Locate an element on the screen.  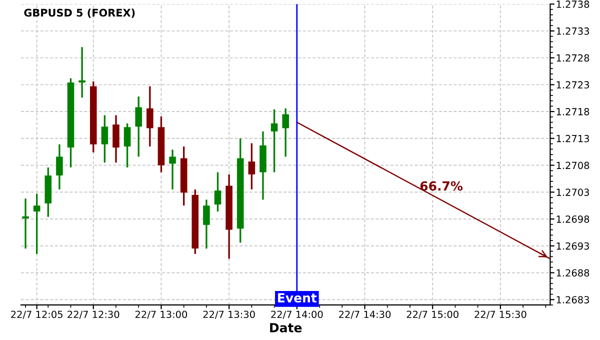
x-tick-label: 22/7 13:30 is located at coordinates (229, 314).